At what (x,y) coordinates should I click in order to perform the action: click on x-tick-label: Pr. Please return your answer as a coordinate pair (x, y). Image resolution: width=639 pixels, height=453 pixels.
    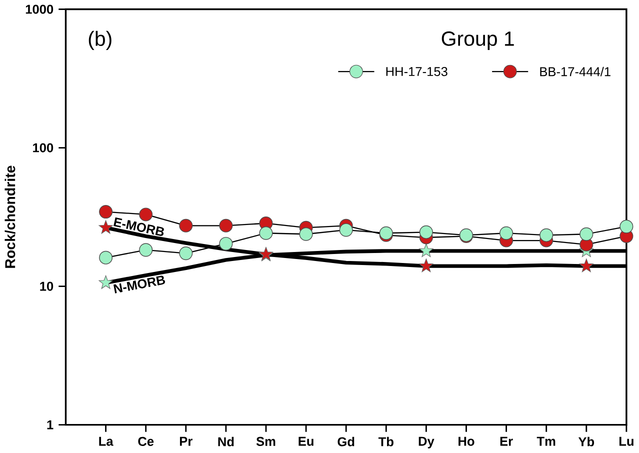
    Looking at the image, I should click on (186, 441).